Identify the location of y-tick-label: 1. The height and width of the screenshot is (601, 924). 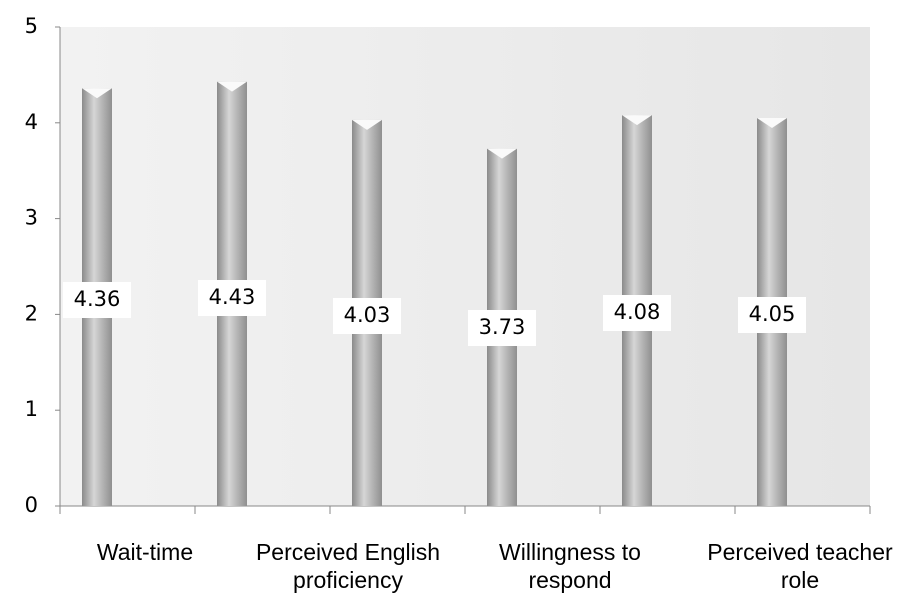
(31, 409).